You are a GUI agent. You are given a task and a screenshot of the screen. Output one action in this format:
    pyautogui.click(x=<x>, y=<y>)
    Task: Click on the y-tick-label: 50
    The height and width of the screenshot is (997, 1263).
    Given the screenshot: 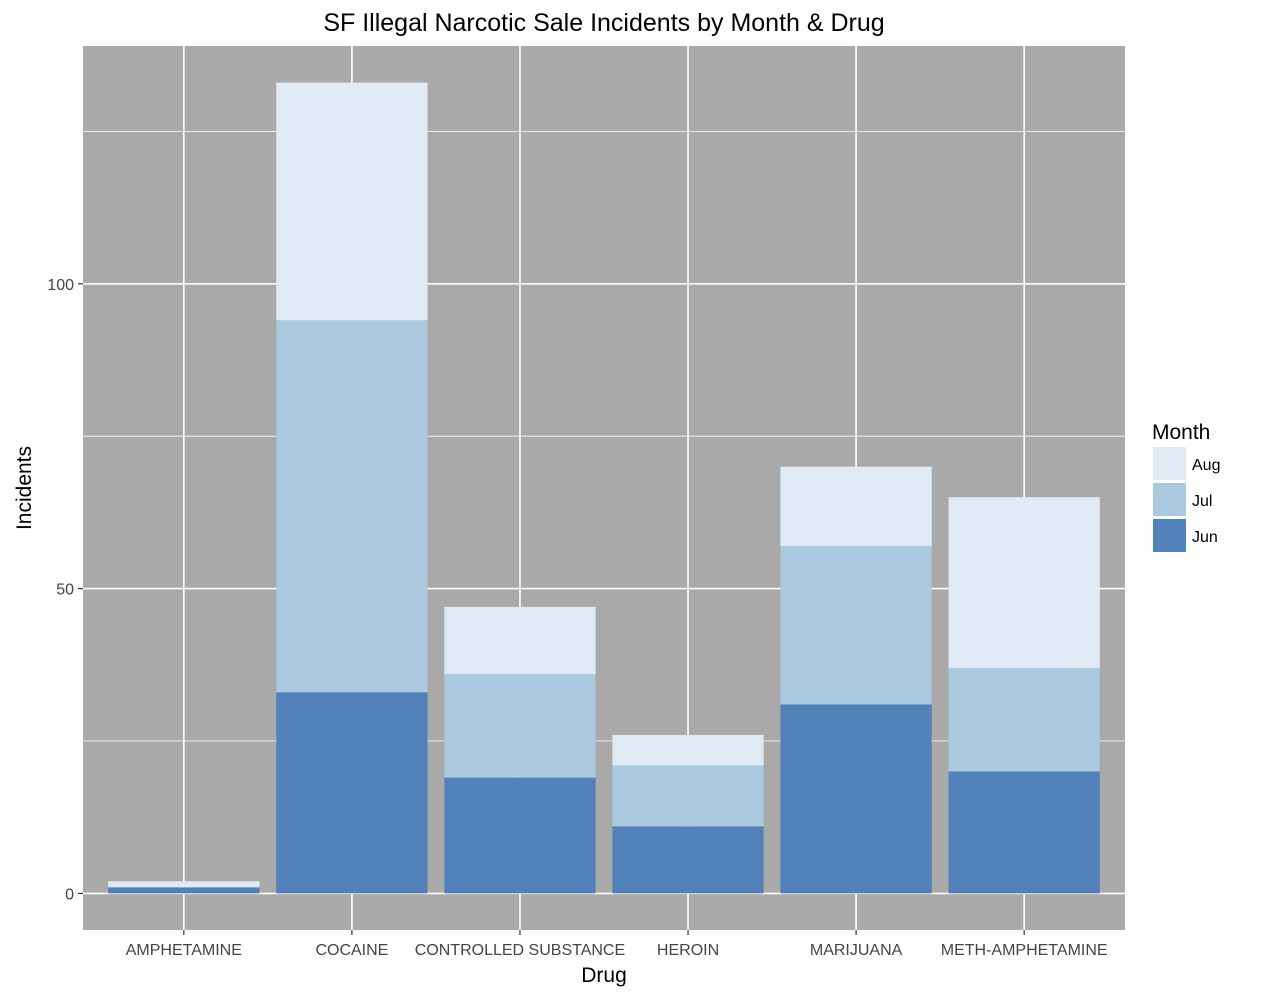 What is the action you would take?
    pyautogui.click(x=65, y=590)
    